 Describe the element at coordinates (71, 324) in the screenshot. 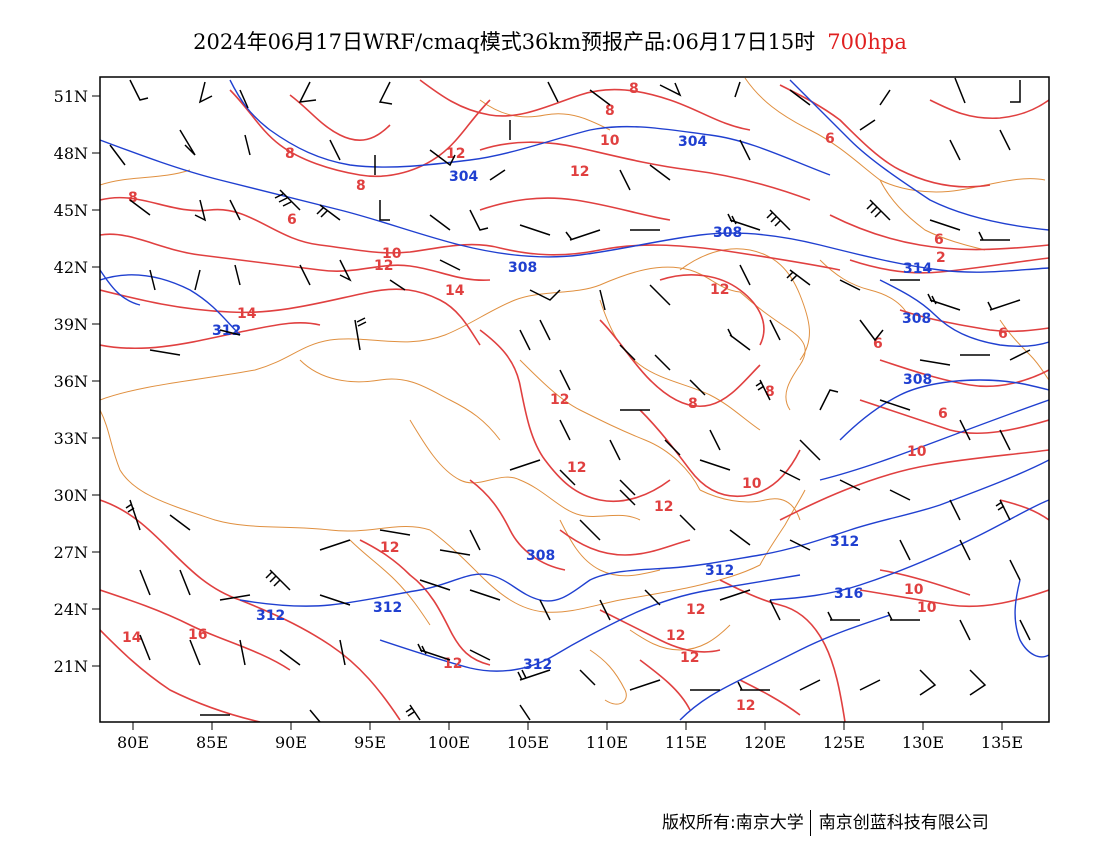

I see `lat-tick-label: 39N` at that location.